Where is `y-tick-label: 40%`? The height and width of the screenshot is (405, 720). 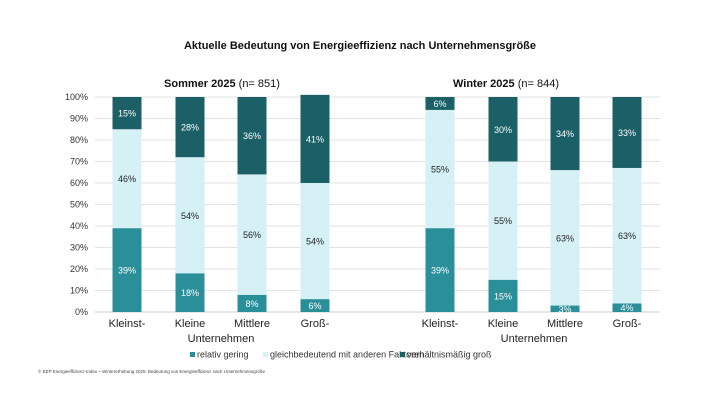
y-tick-label: 40% is located at coordinates (79, 226).